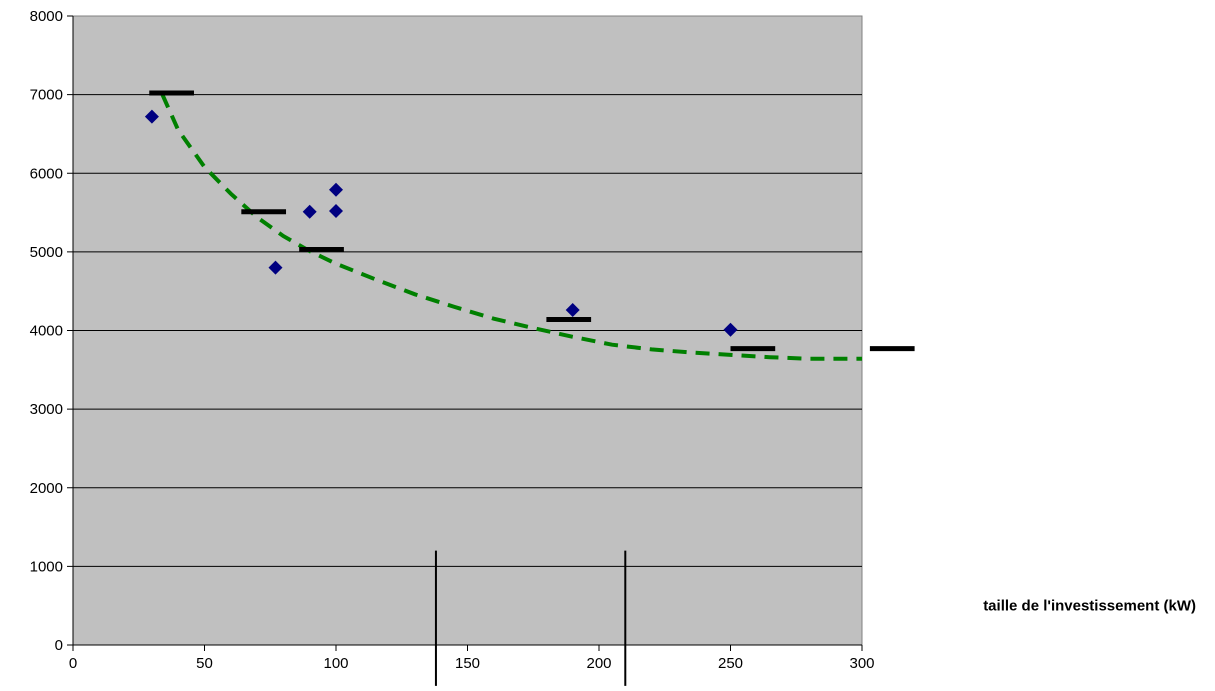  Describe the element at coordinates (598, 663) in the screenshot. I see `x-tick-label: 200` at that location.